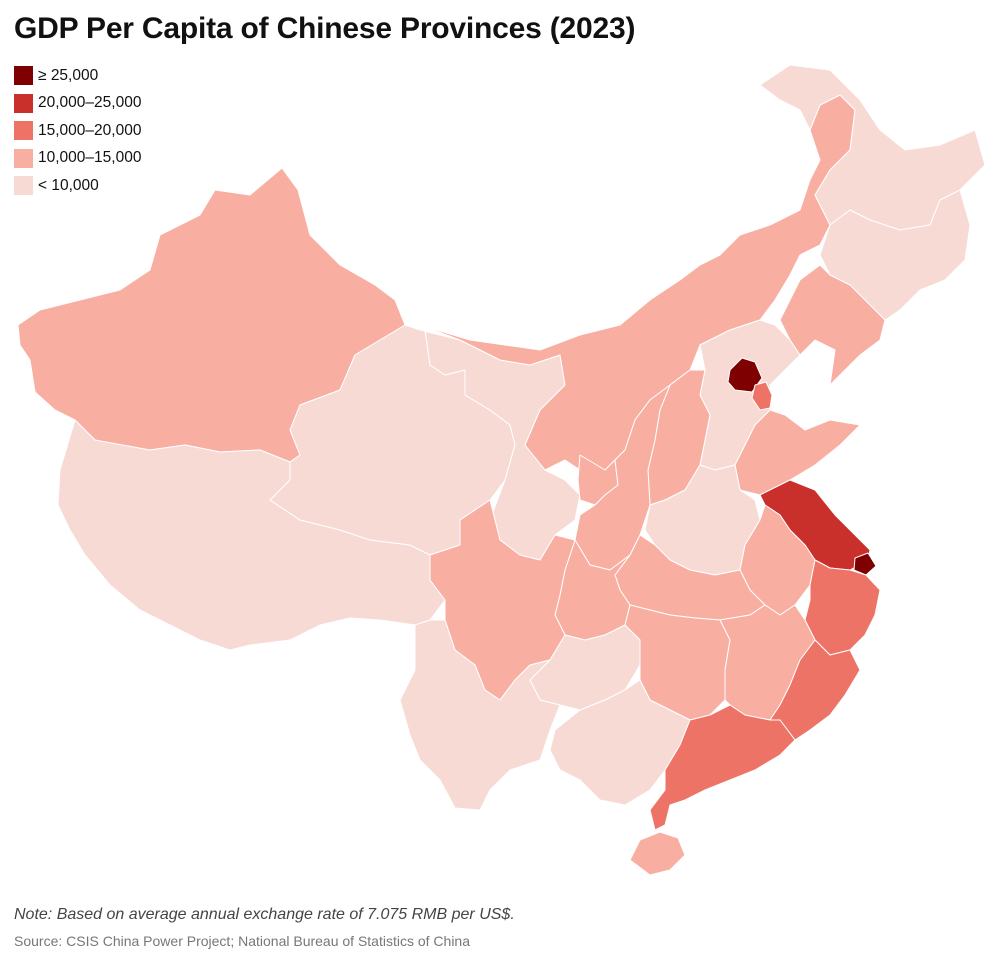 The height and width of the screenshot is (964, 1000). What do you see at coordinates (90, 103) in the screenshot?
I see `legend-label: 20,000–25,000` at bounding box center [90, 103].